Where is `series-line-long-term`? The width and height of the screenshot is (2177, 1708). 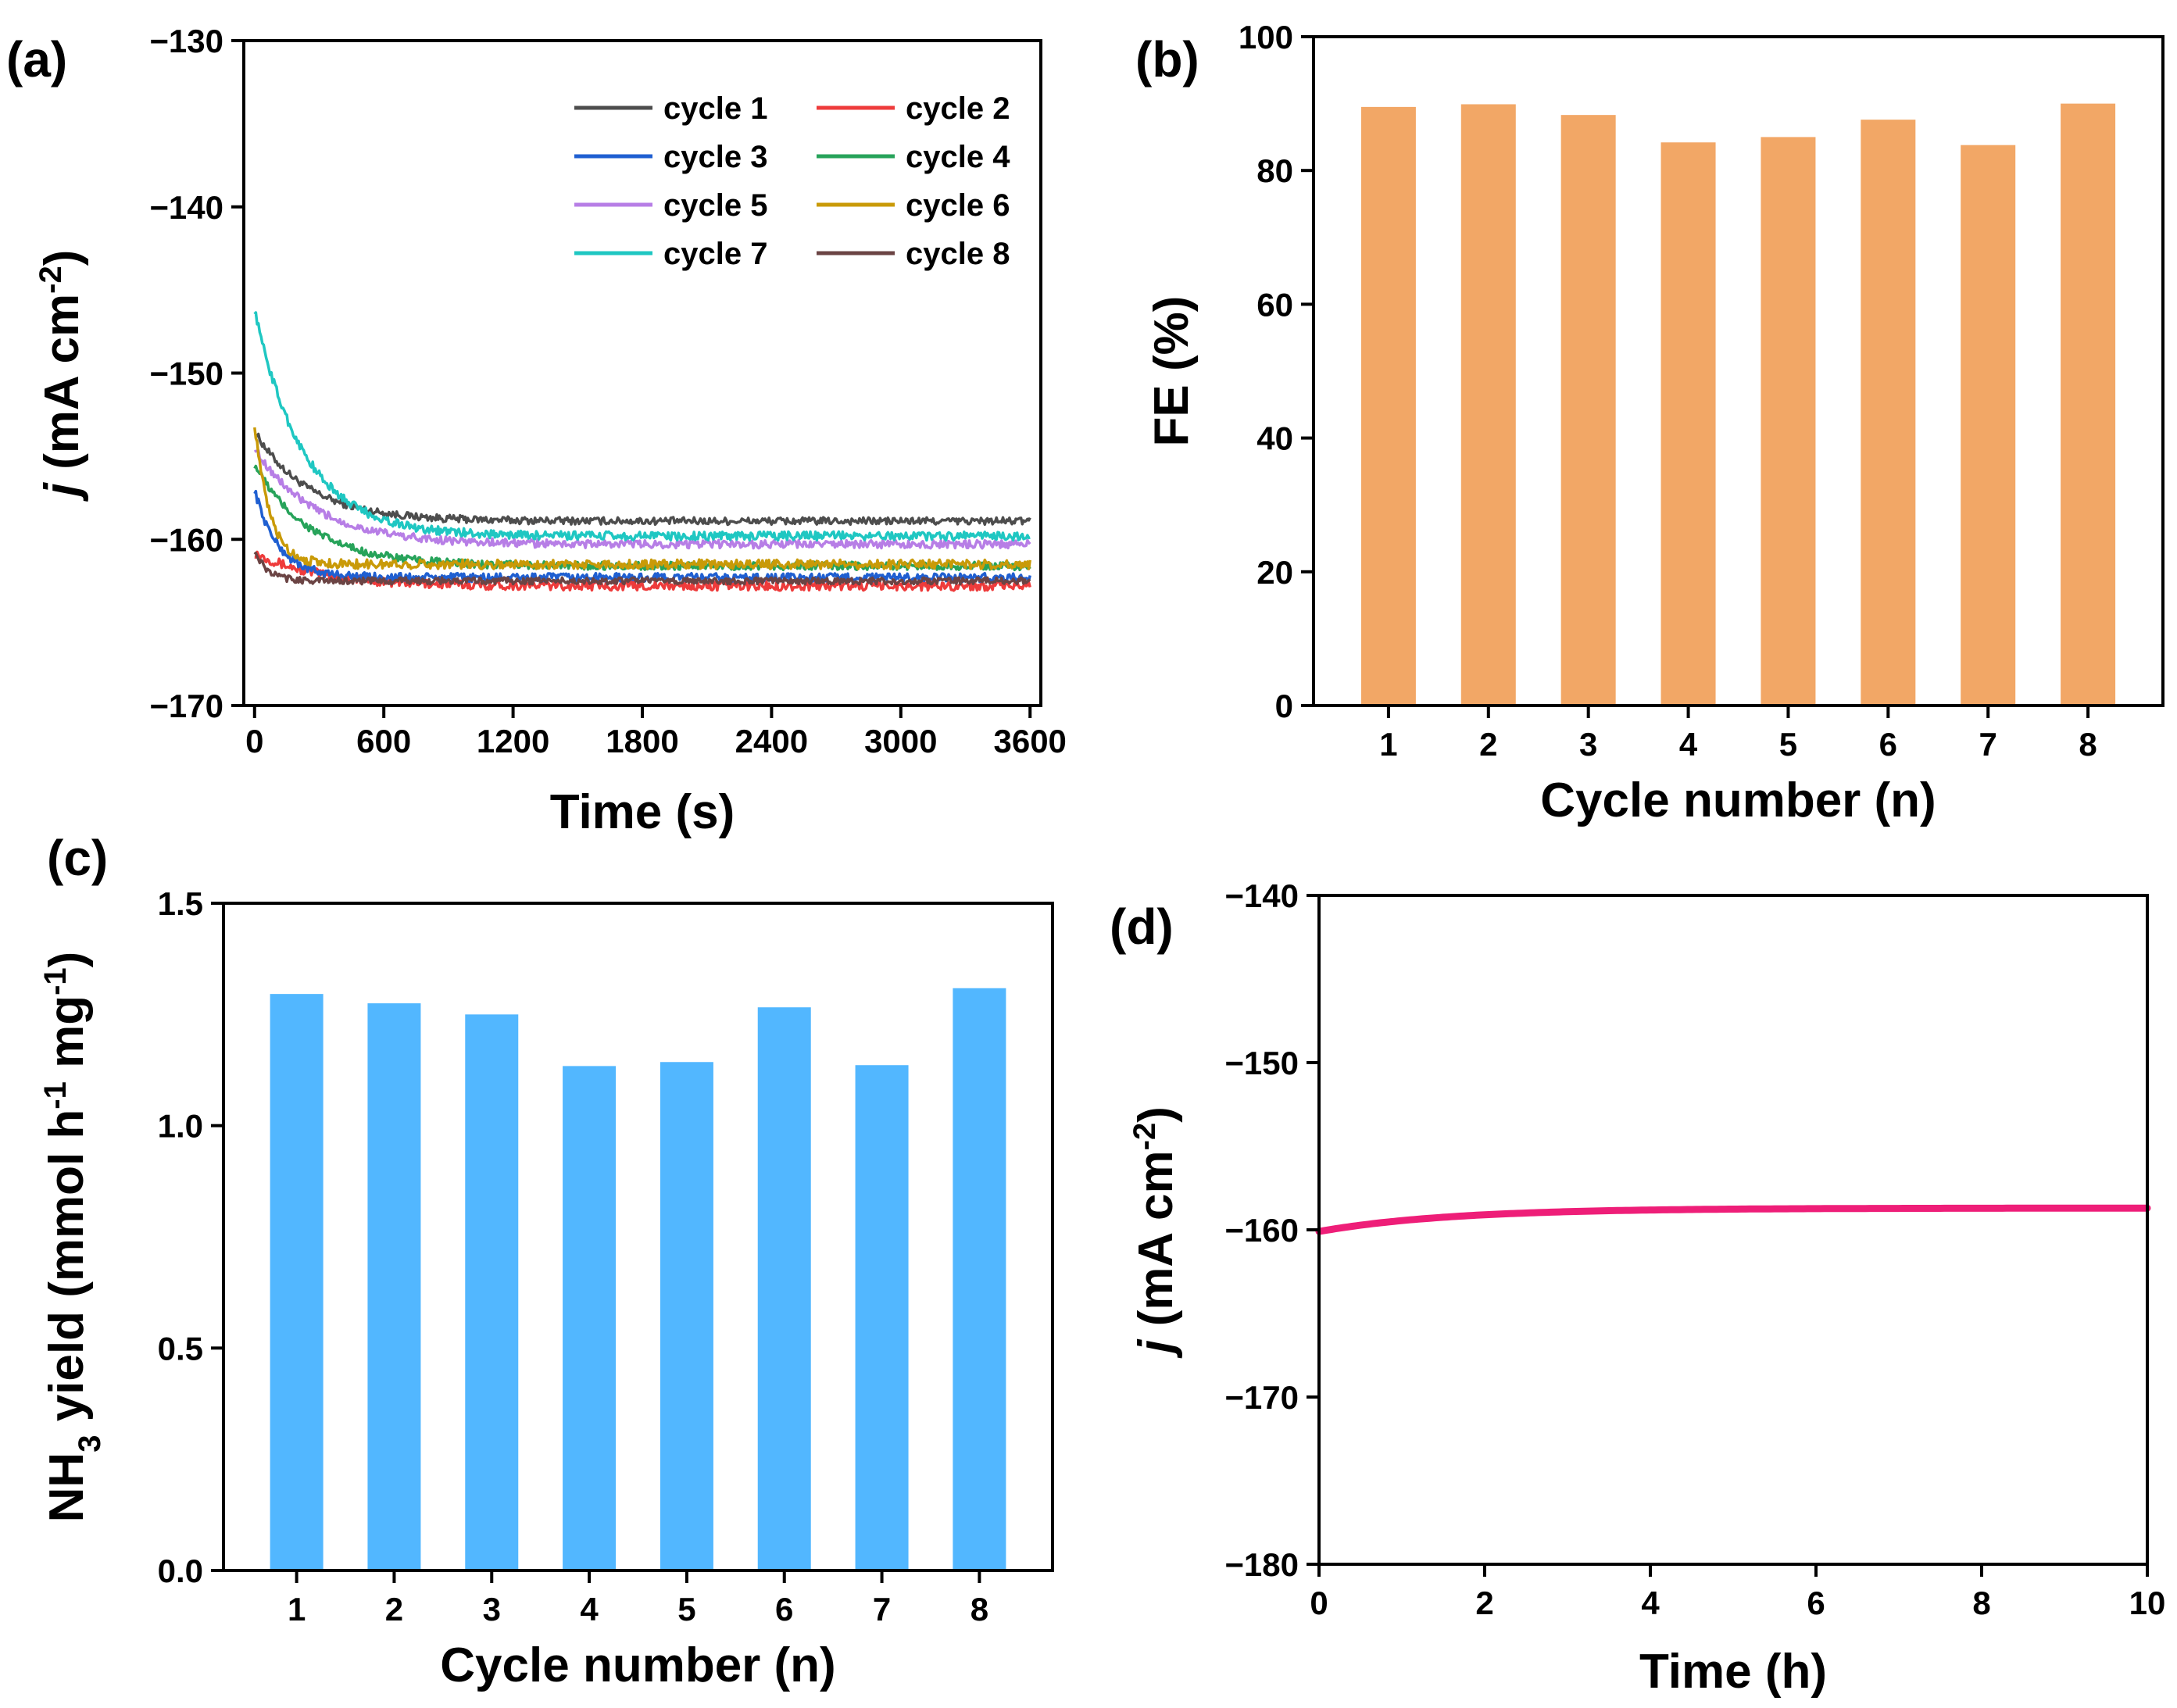 series-line-long-term is located at coordinates (1733, 1219).